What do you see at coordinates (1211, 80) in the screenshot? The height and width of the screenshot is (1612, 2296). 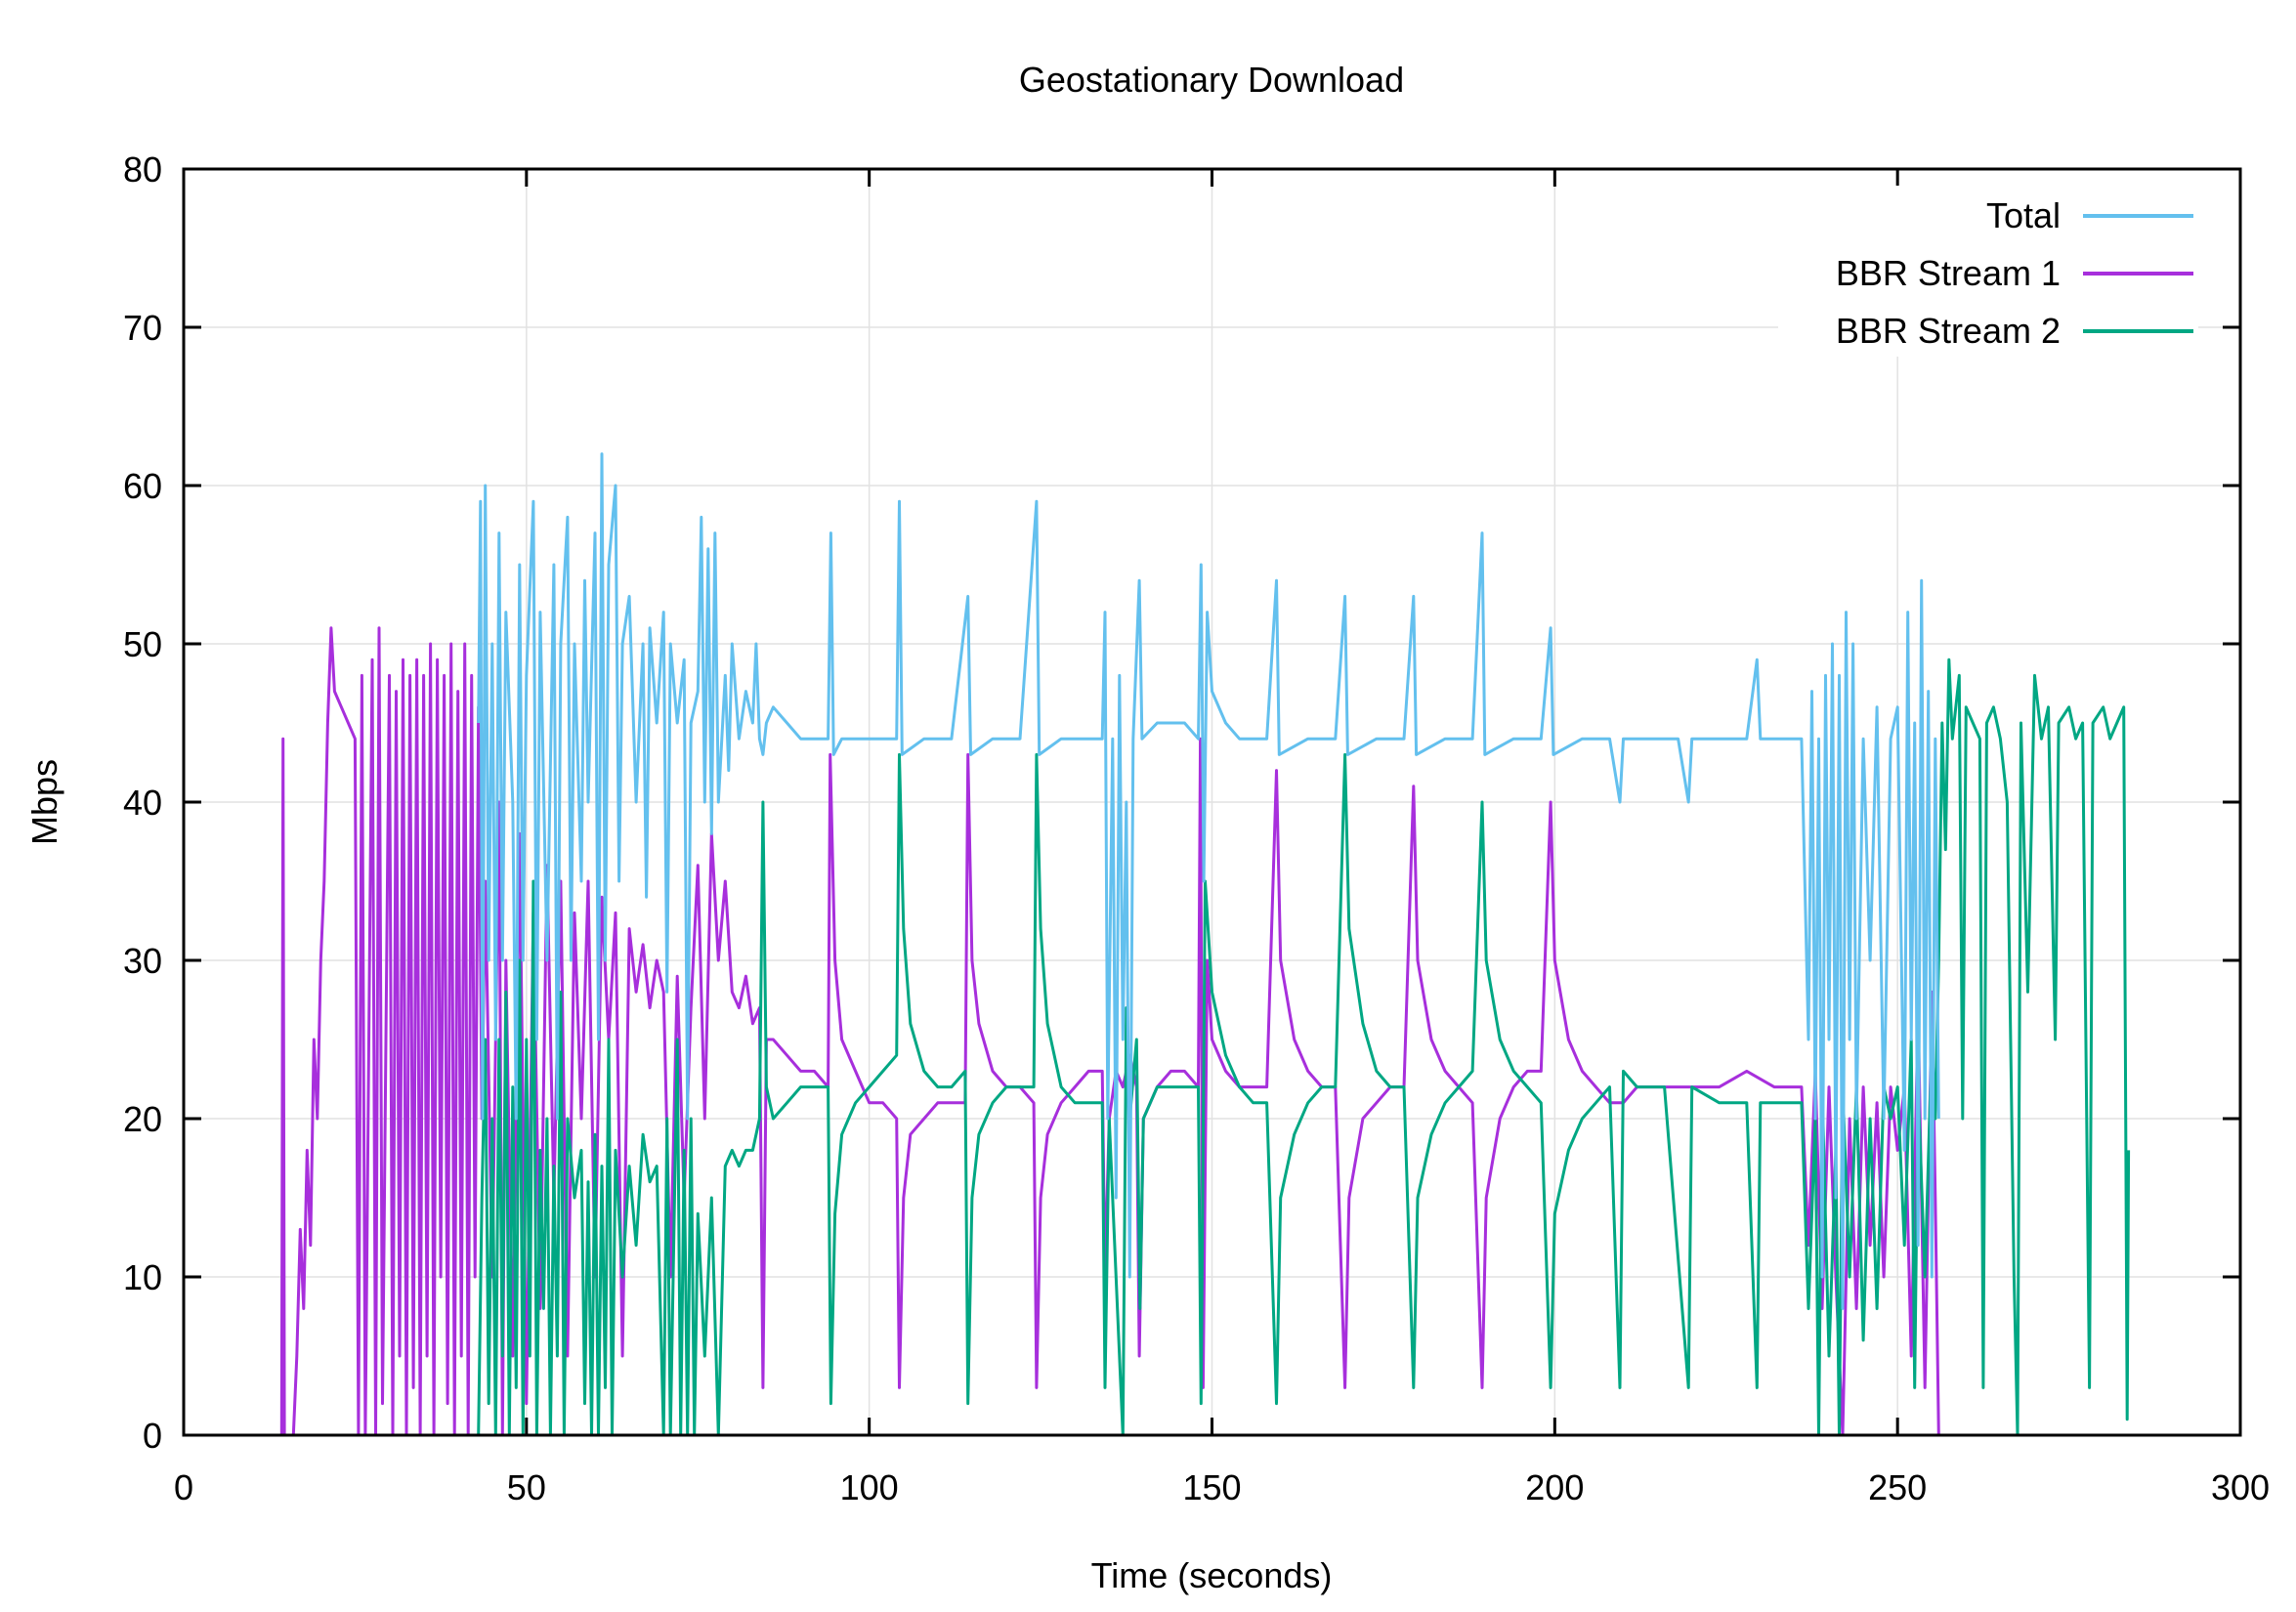 I see `chart-title: Geostationary Download` at bounding box center [1211, 80].